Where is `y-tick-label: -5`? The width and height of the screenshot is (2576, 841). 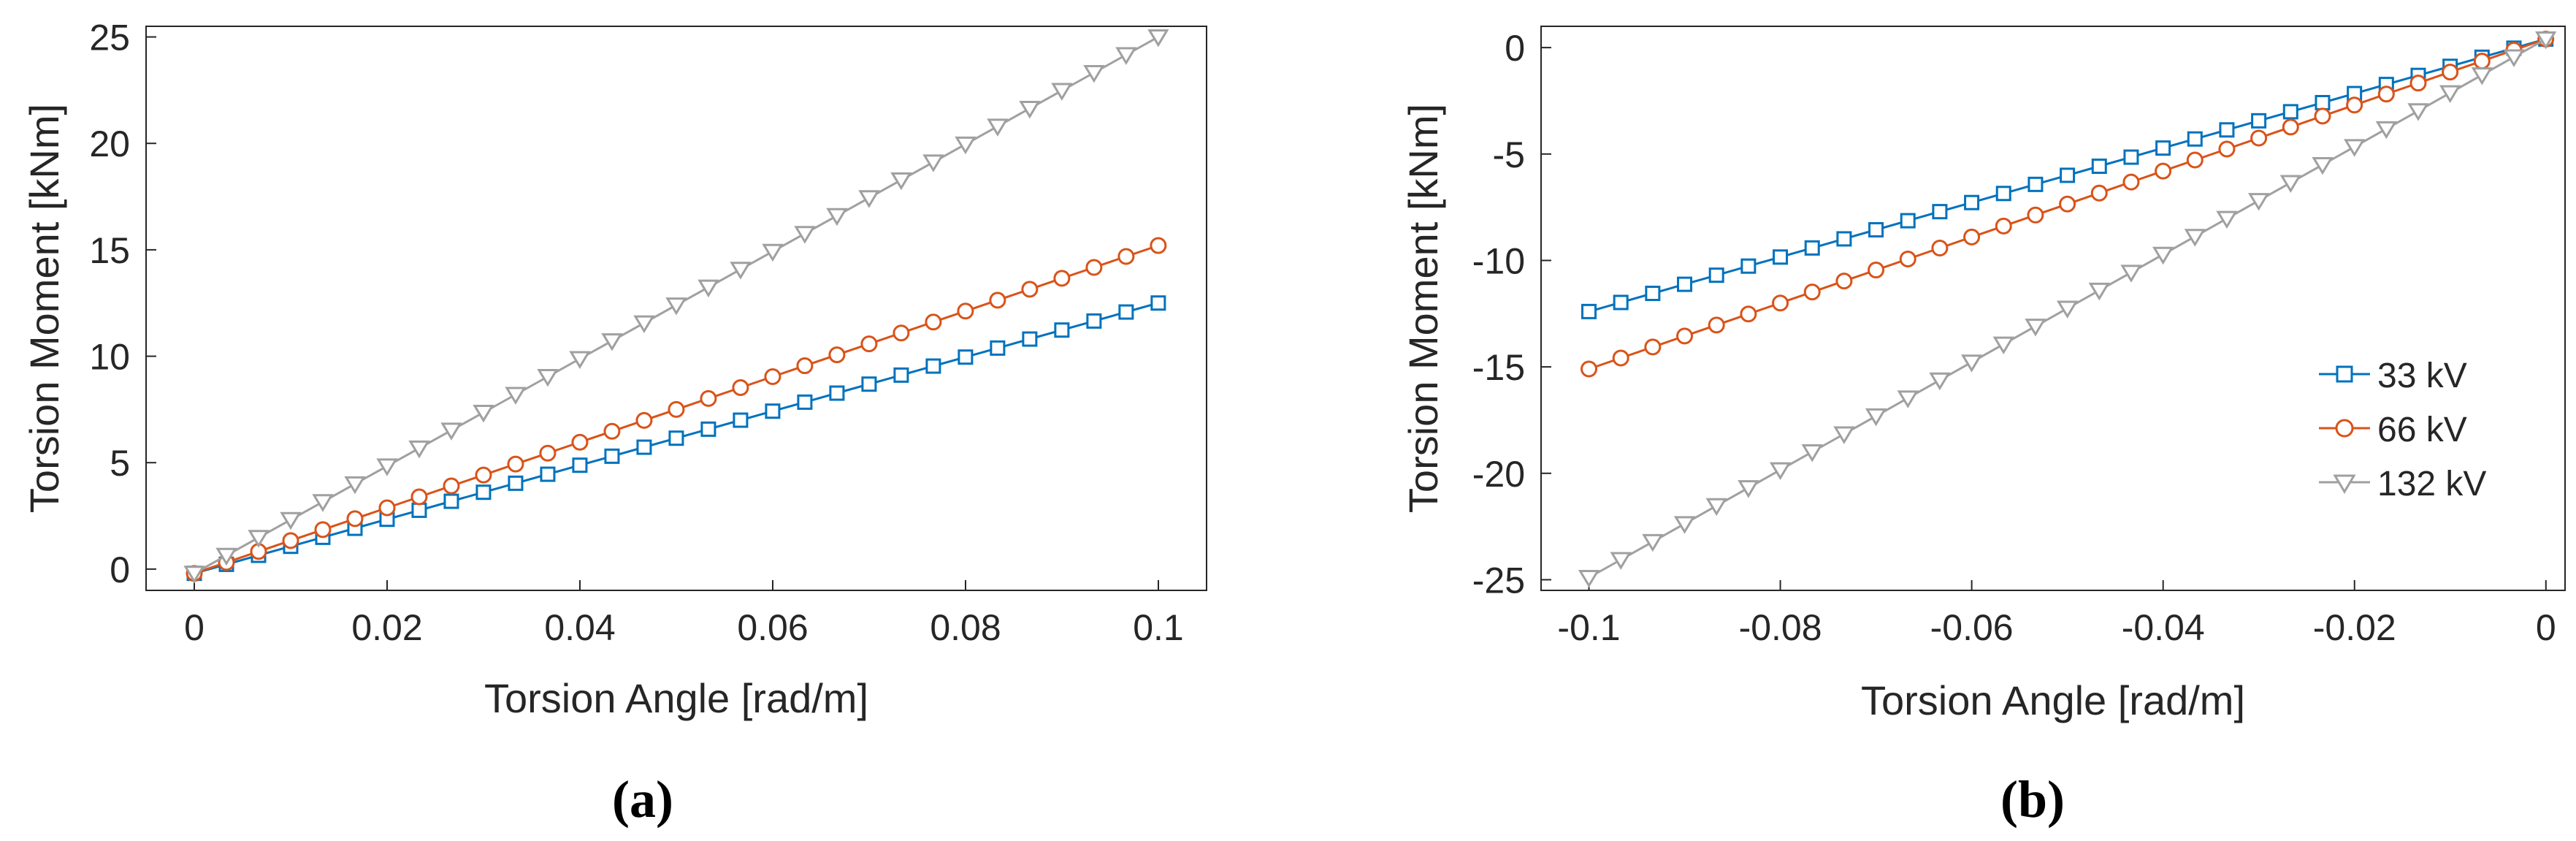 y-tick-label: -5 is located at coordinates (1509, 154).